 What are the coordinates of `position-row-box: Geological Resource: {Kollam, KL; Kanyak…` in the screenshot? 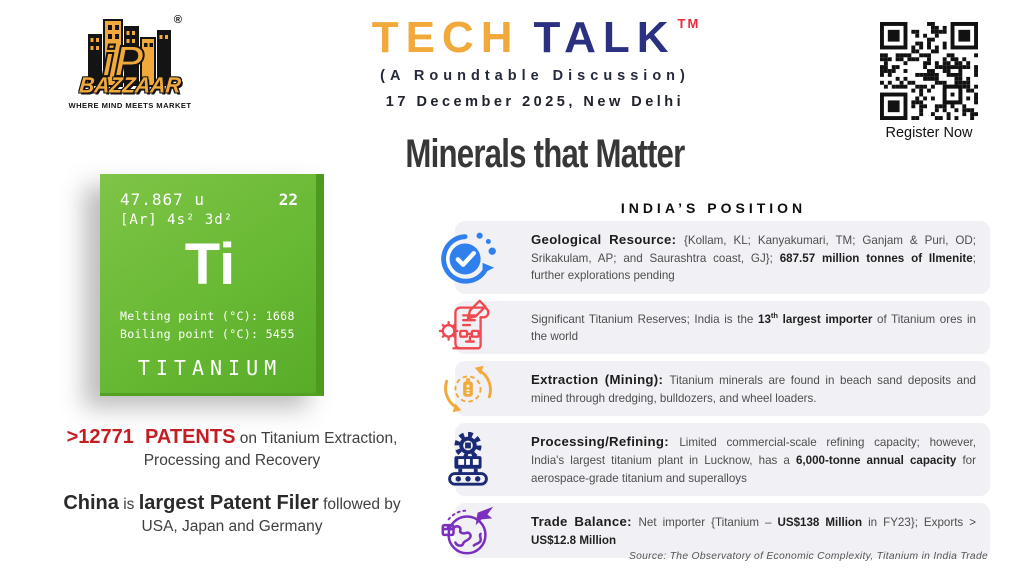 It's located at (722, 257).